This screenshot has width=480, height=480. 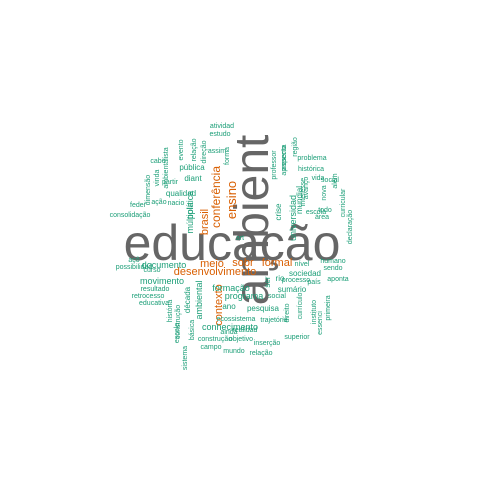 I want to click on word-ensino: ensino, so click(x=231, y=200).